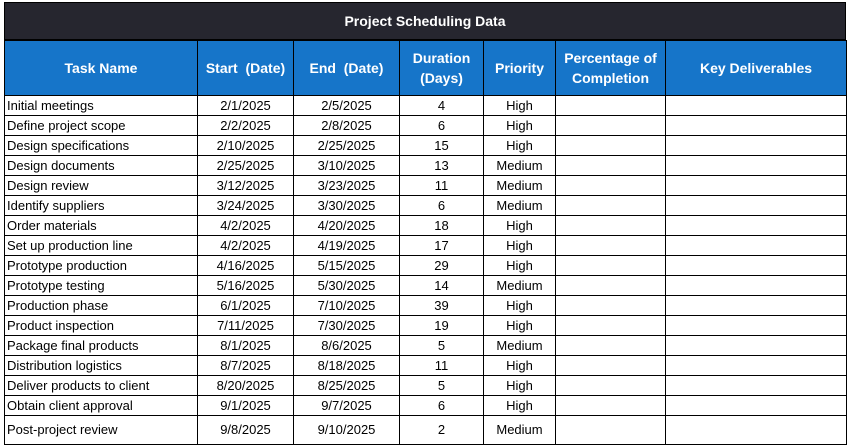 The height and width of the screenshot is (445, 848). I want to click on cell-duration: 18, so click(441, 225).